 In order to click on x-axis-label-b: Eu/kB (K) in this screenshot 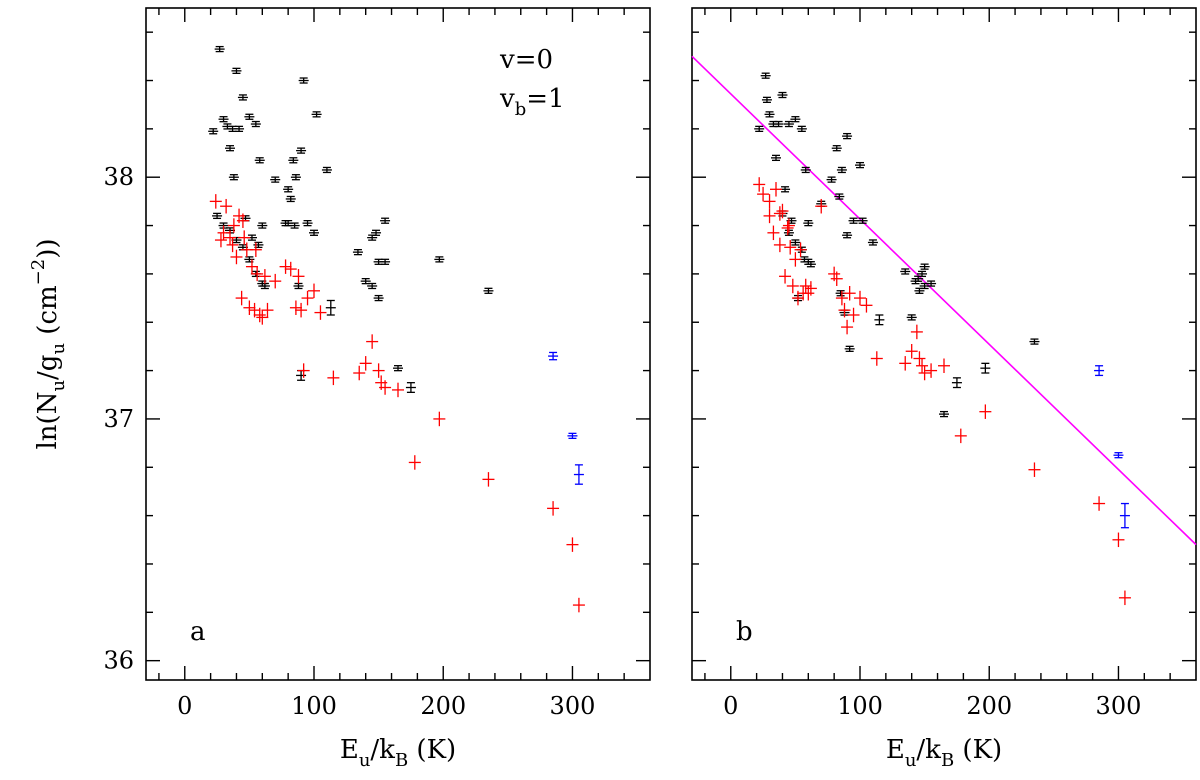, I will do `click(944, 753)`.